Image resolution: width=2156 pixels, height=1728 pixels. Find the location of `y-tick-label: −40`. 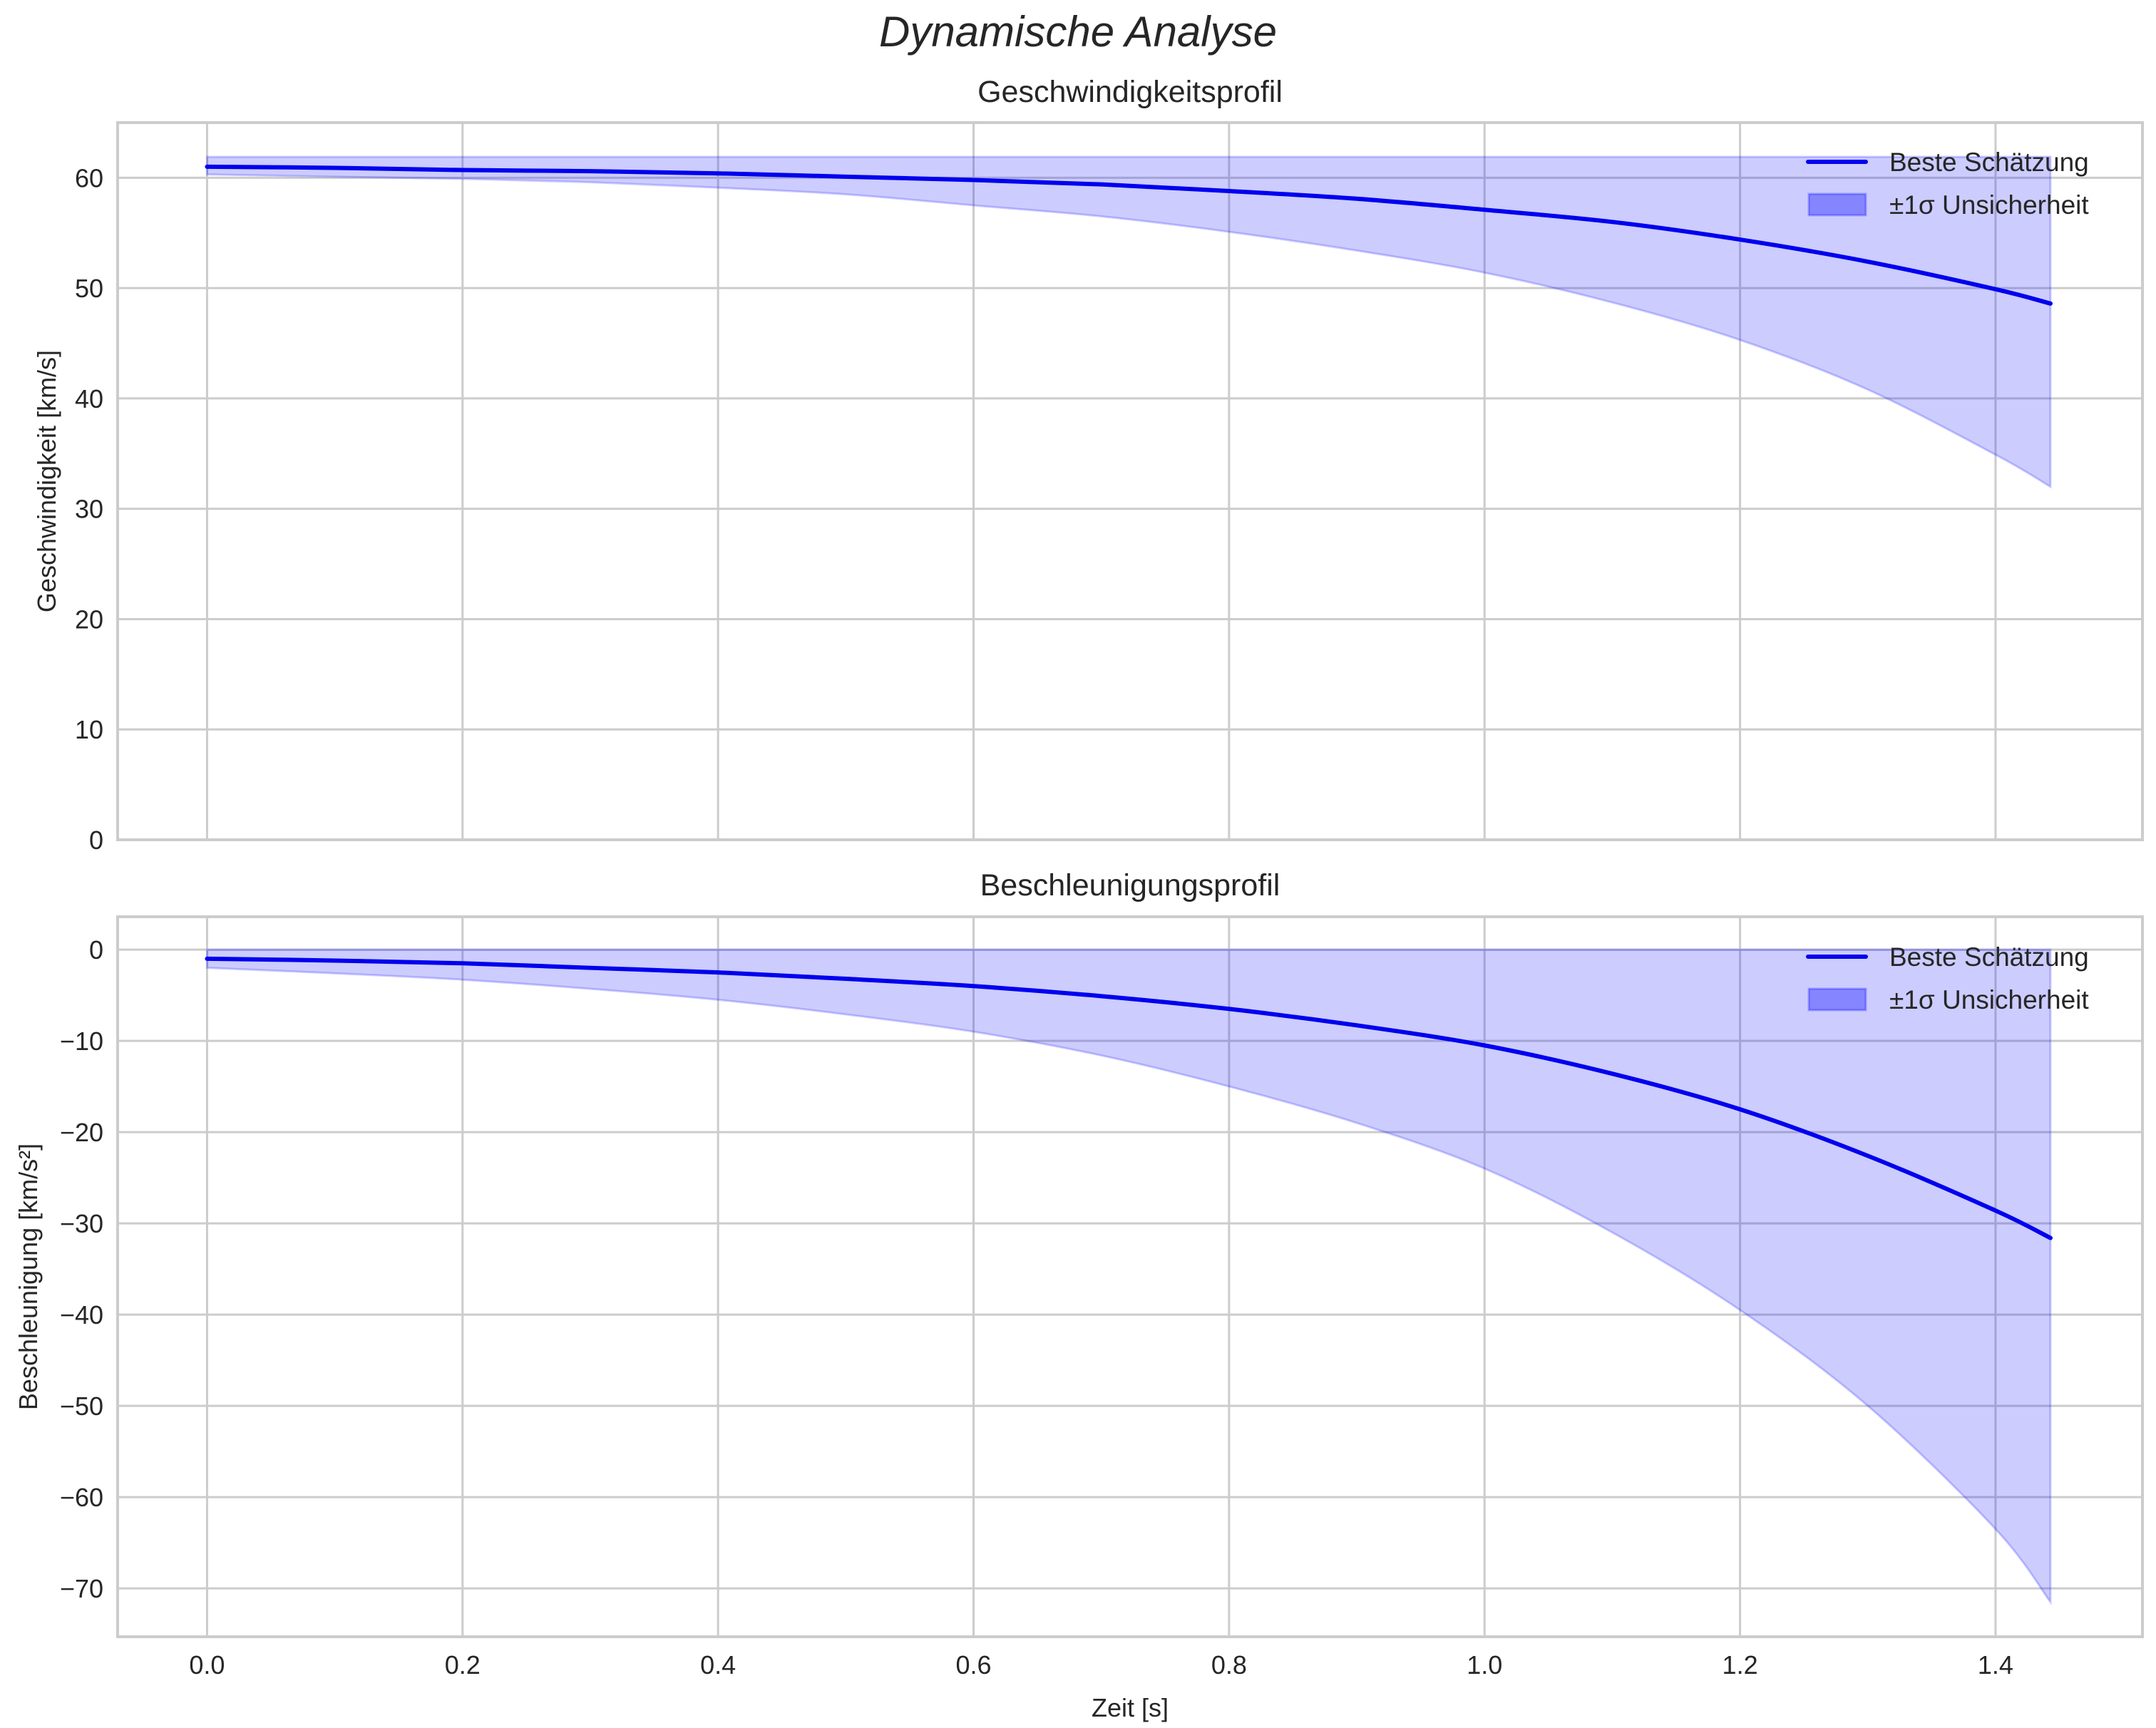

y-tick-label: −40 is located at coordinates (81, 1315).